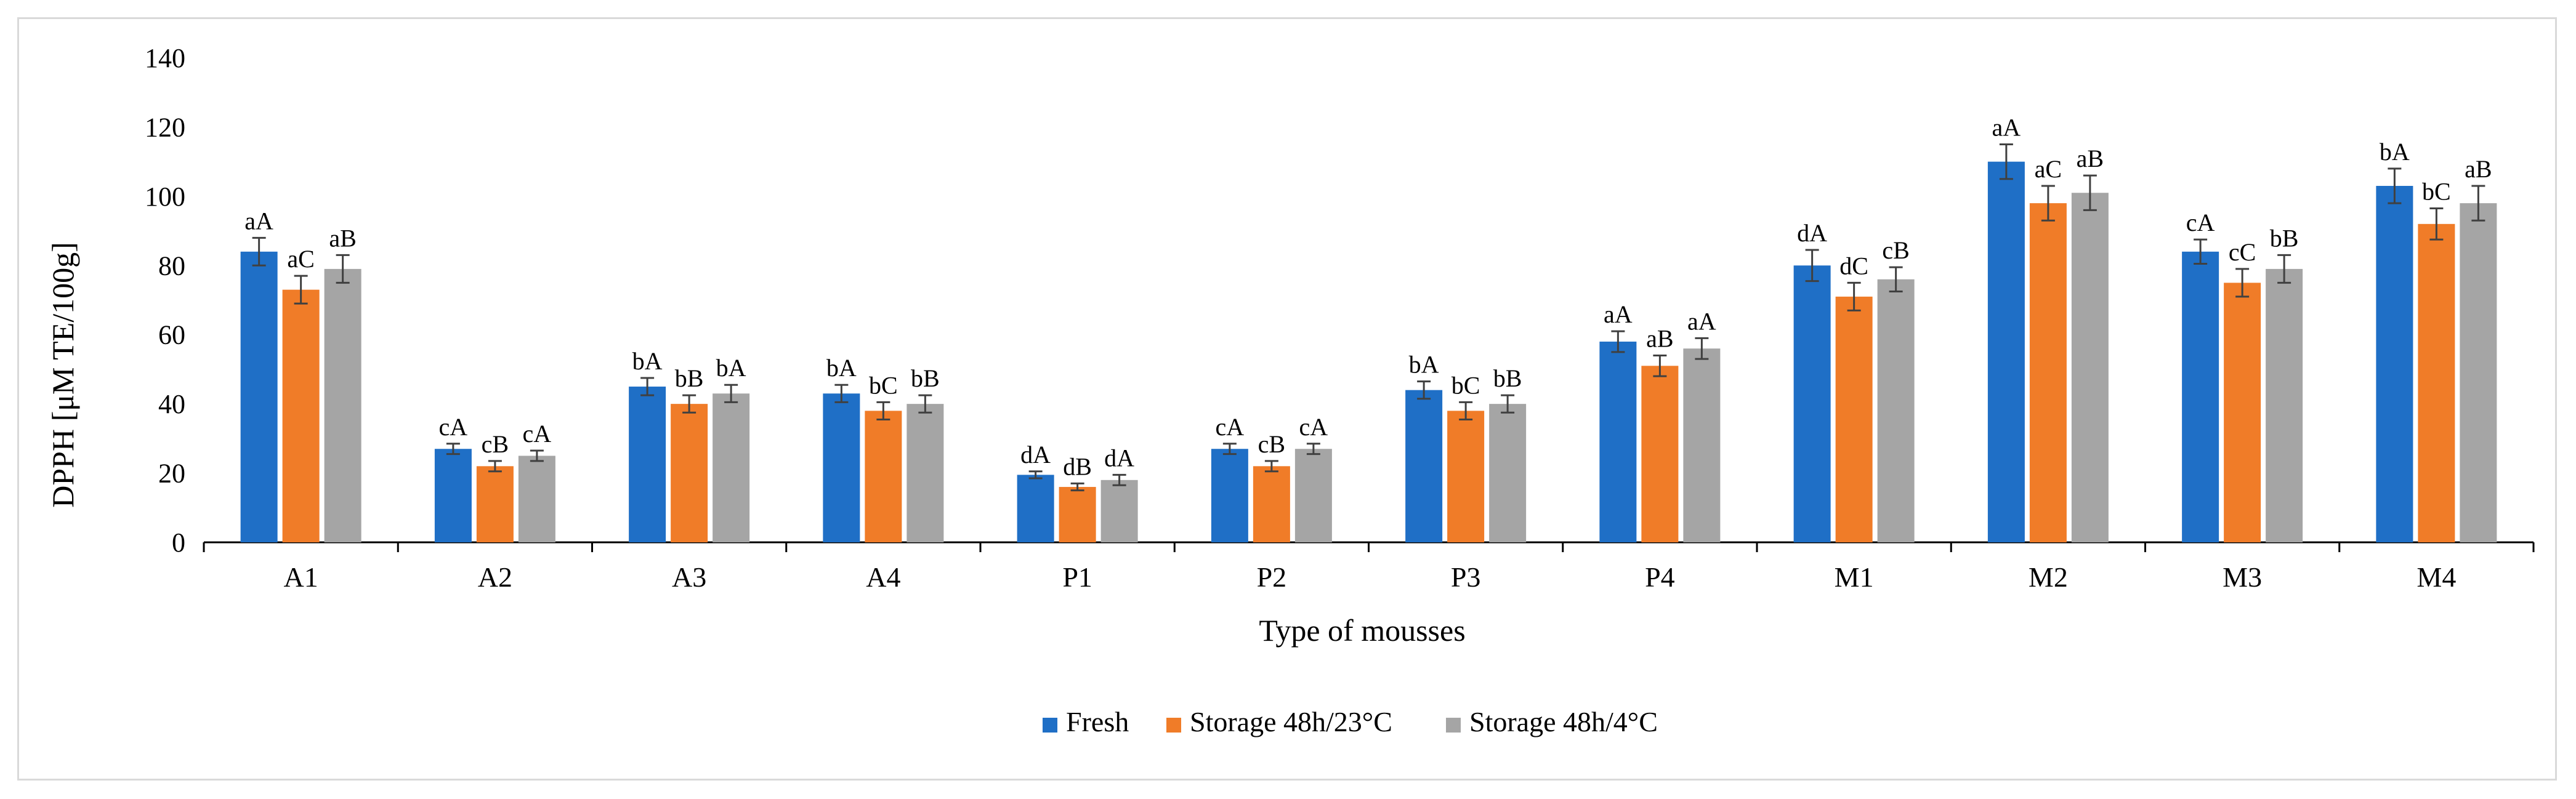 Image resolution: width=2576 pixels, height=799 pixels. I want to click on y-tick-label: 100, so click(165, 197).